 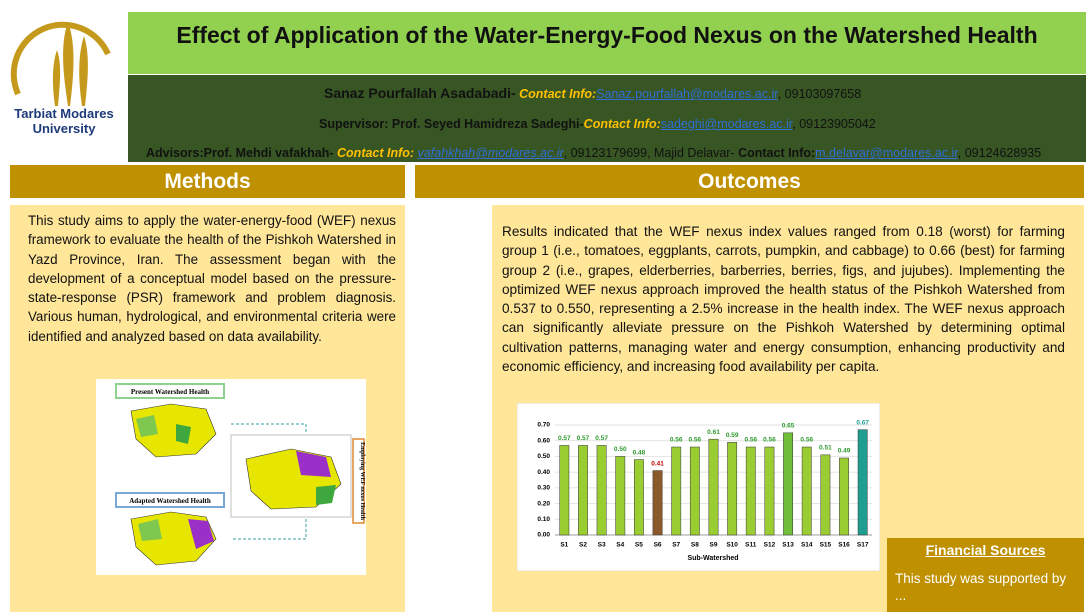 What do you see at coordinates (658, 545) in the screenshot?
I see `x-tick-label: S6` at bounding box center [658, 545].